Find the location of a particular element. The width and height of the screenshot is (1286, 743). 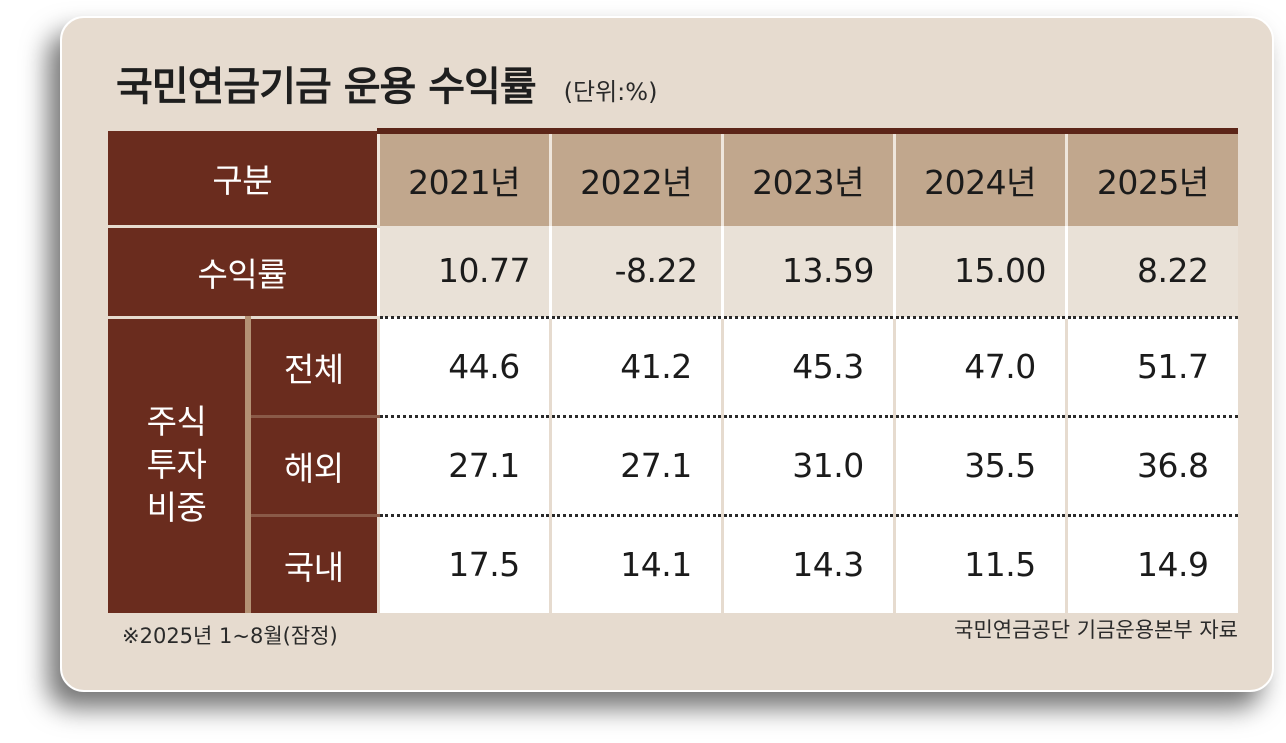

header-label: 구분 is located at coordinates (243, 179).